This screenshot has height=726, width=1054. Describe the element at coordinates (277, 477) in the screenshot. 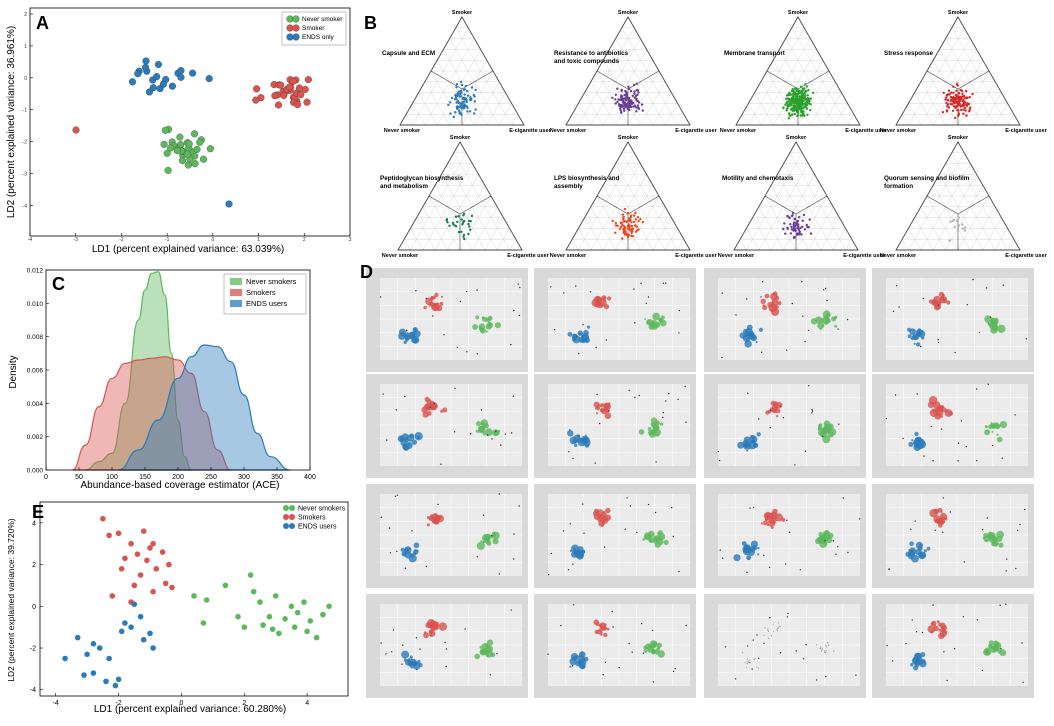

I see `panel-c-xtick-label: 350` at that location.